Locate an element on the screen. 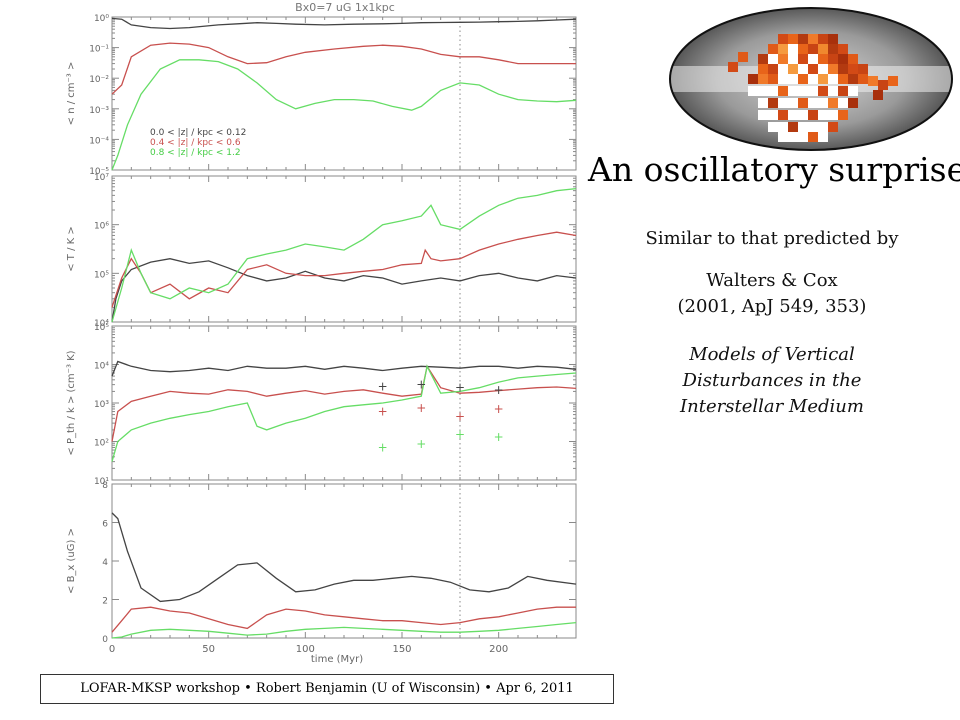 This screenshot has height=720, width=960. y-tick-label: 2 is located at coordinates (105, 602).